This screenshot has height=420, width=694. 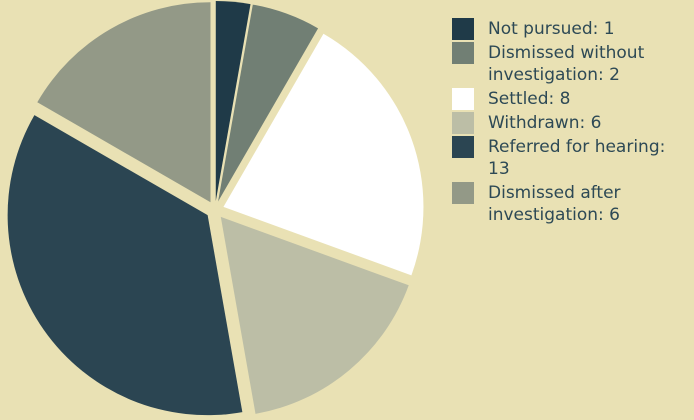 I want to click on legend-item-settled: Settled: 8, so click(x=572, y=99).